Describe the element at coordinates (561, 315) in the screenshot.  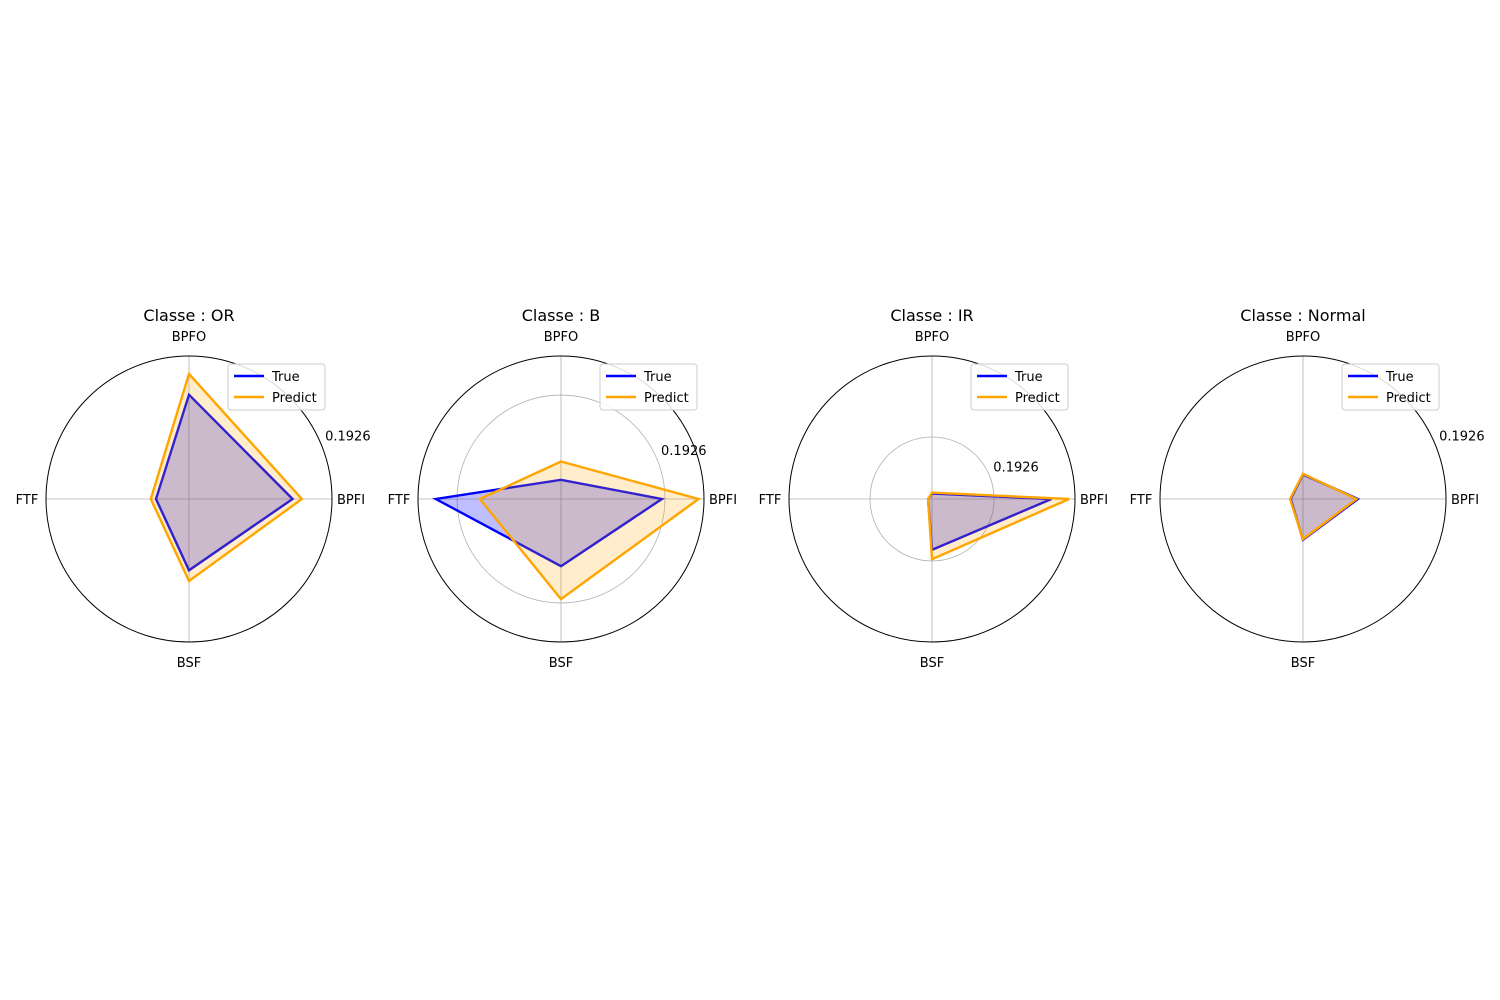
I see `panel-title: Classe : B` at that location.